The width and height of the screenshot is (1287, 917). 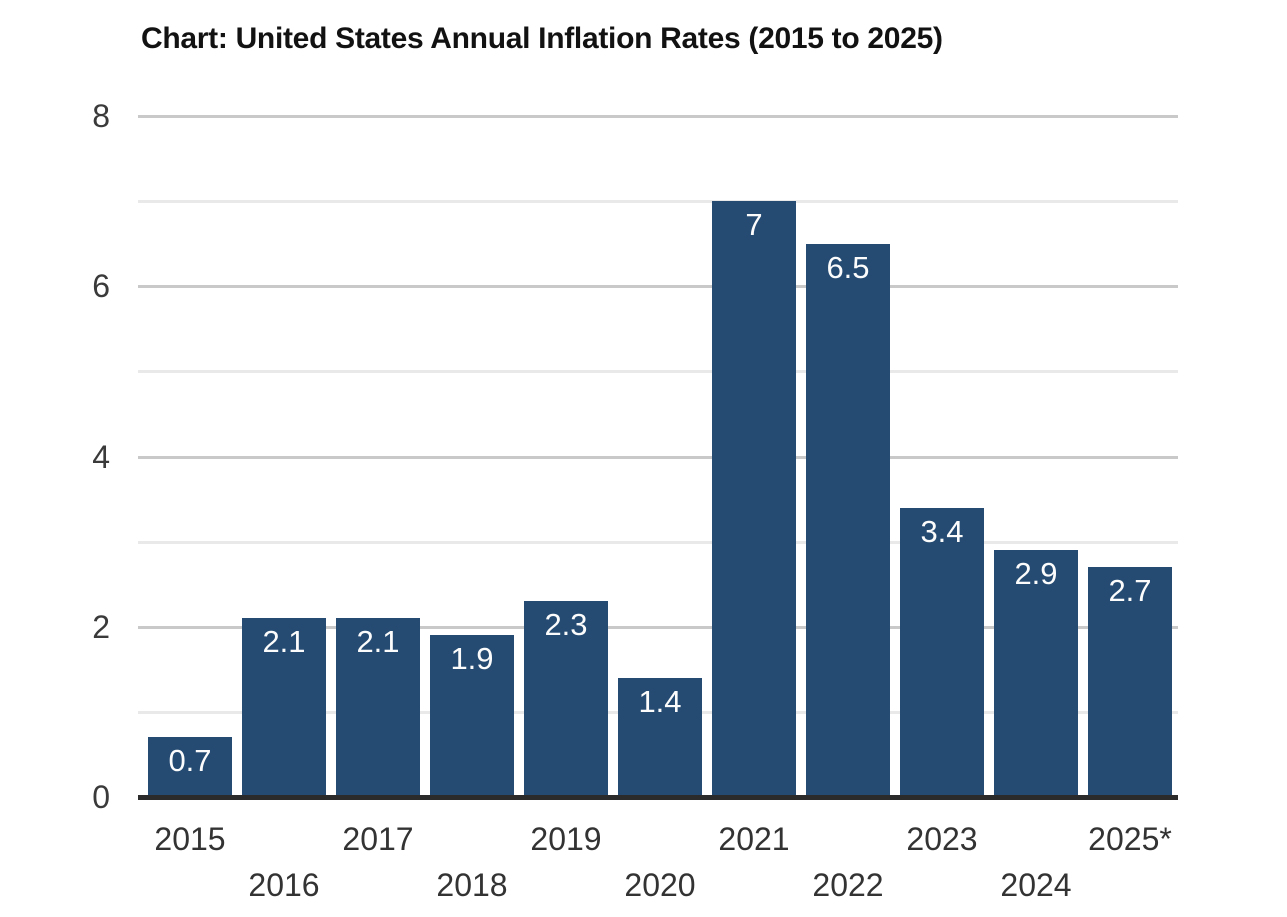 What do you see at coordinates (660, 701) in the screenshot?
I see `bar-value-label: 1.4` at bounding box center [660, 701].